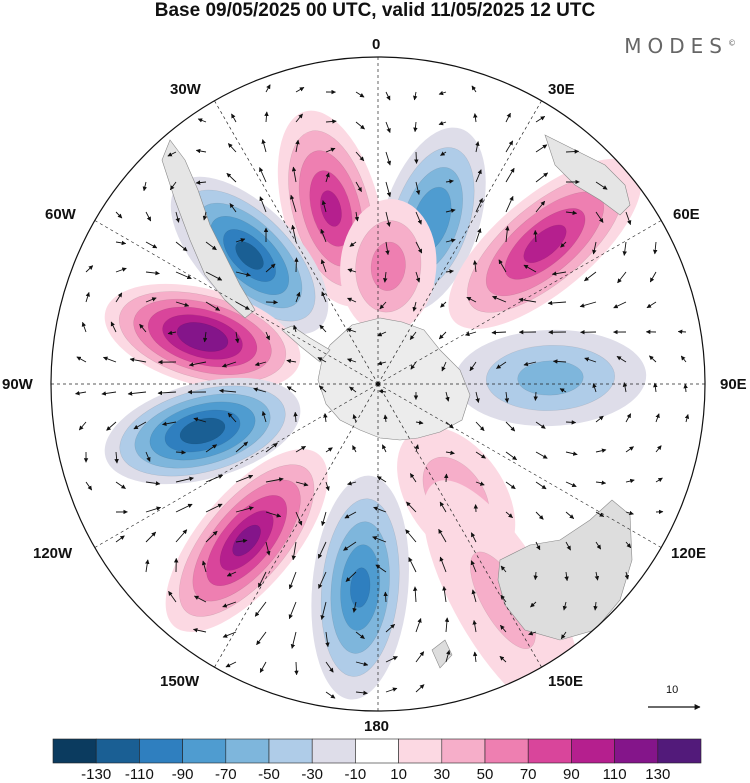 Image resolution: width=750 pixels, height=783 pixels. What do you see at coordinates (53, 553) in the screenshot?
I see `lon-label-120w: 120W` at bounding box center [53, 553].